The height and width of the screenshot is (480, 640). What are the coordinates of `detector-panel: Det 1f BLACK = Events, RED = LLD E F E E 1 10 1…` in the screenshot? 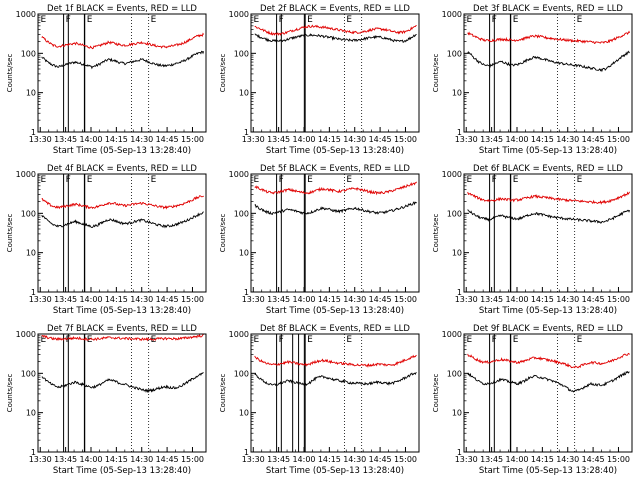 It's located at (106, 80).